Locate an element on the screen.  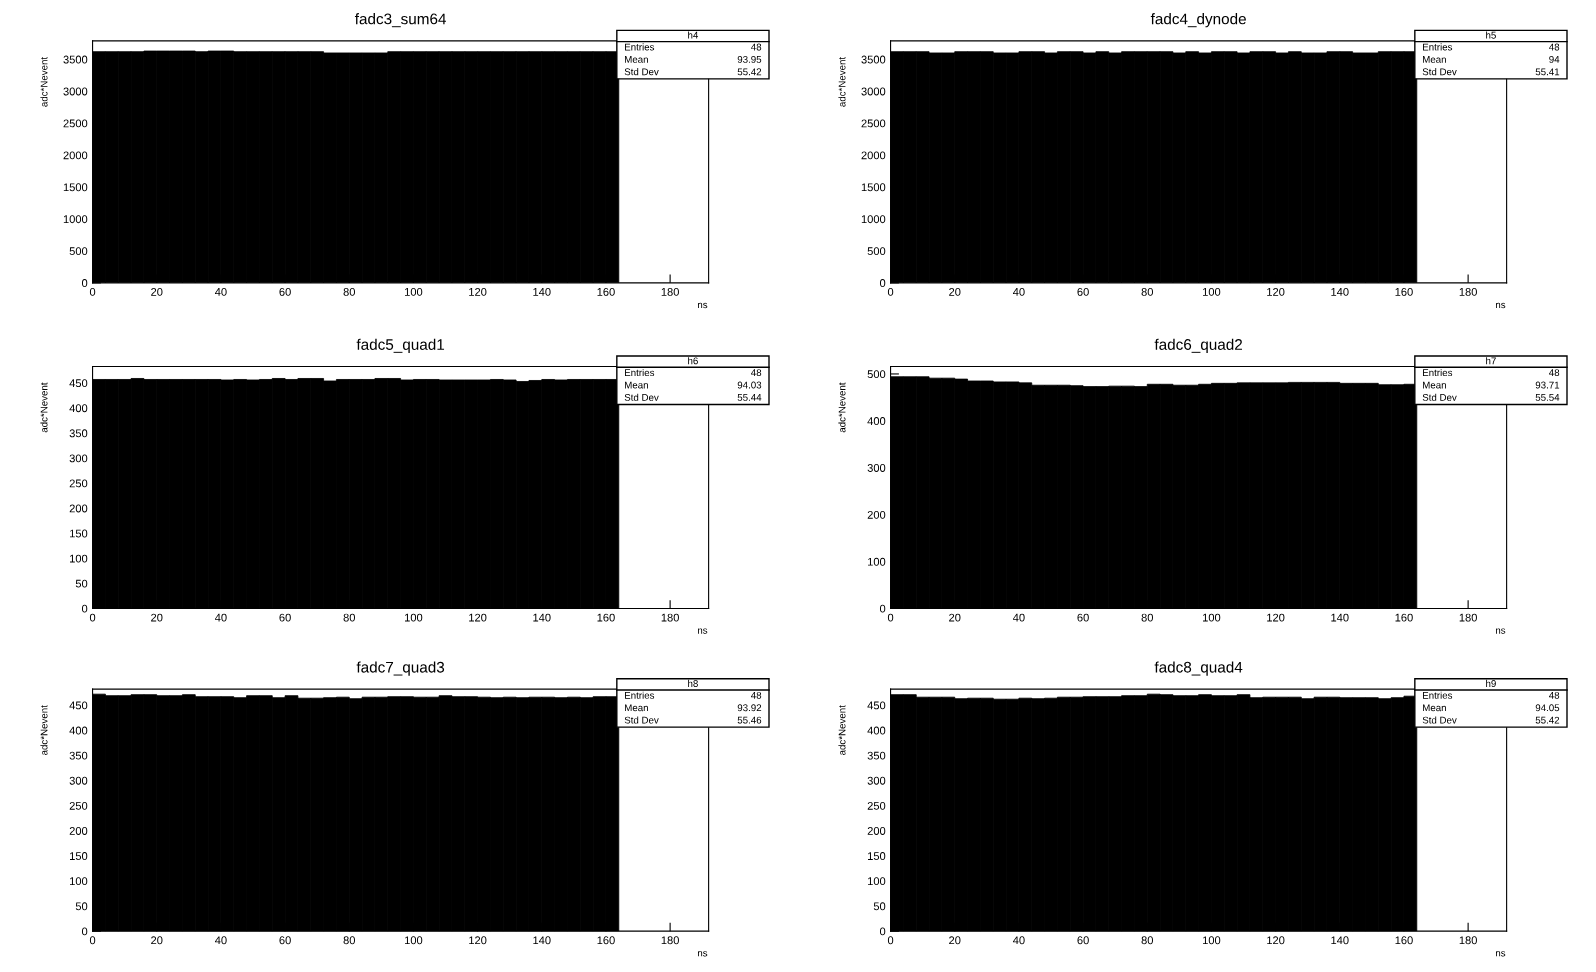
text: 93.92 is located at coordinates (749, 708).